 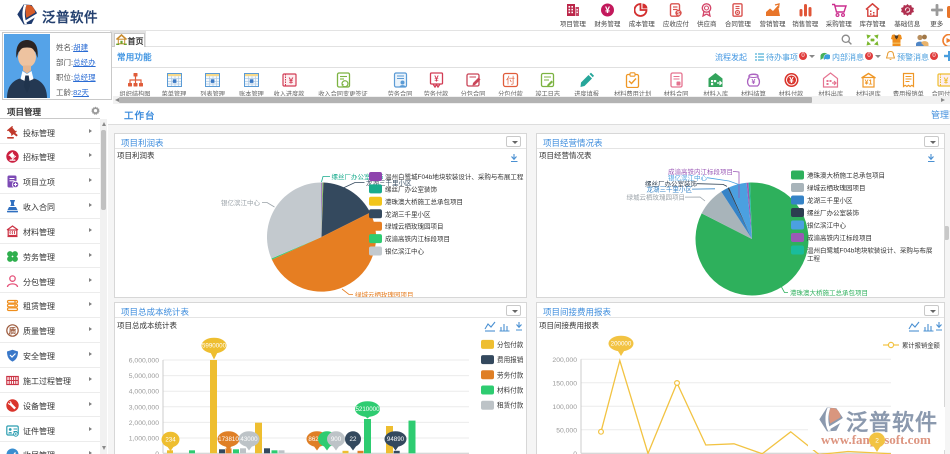 What do you see at coordinates (144, 361) in the screenshot?
I see `svg-text: 6,000,000` at bounding box center [144, 361].